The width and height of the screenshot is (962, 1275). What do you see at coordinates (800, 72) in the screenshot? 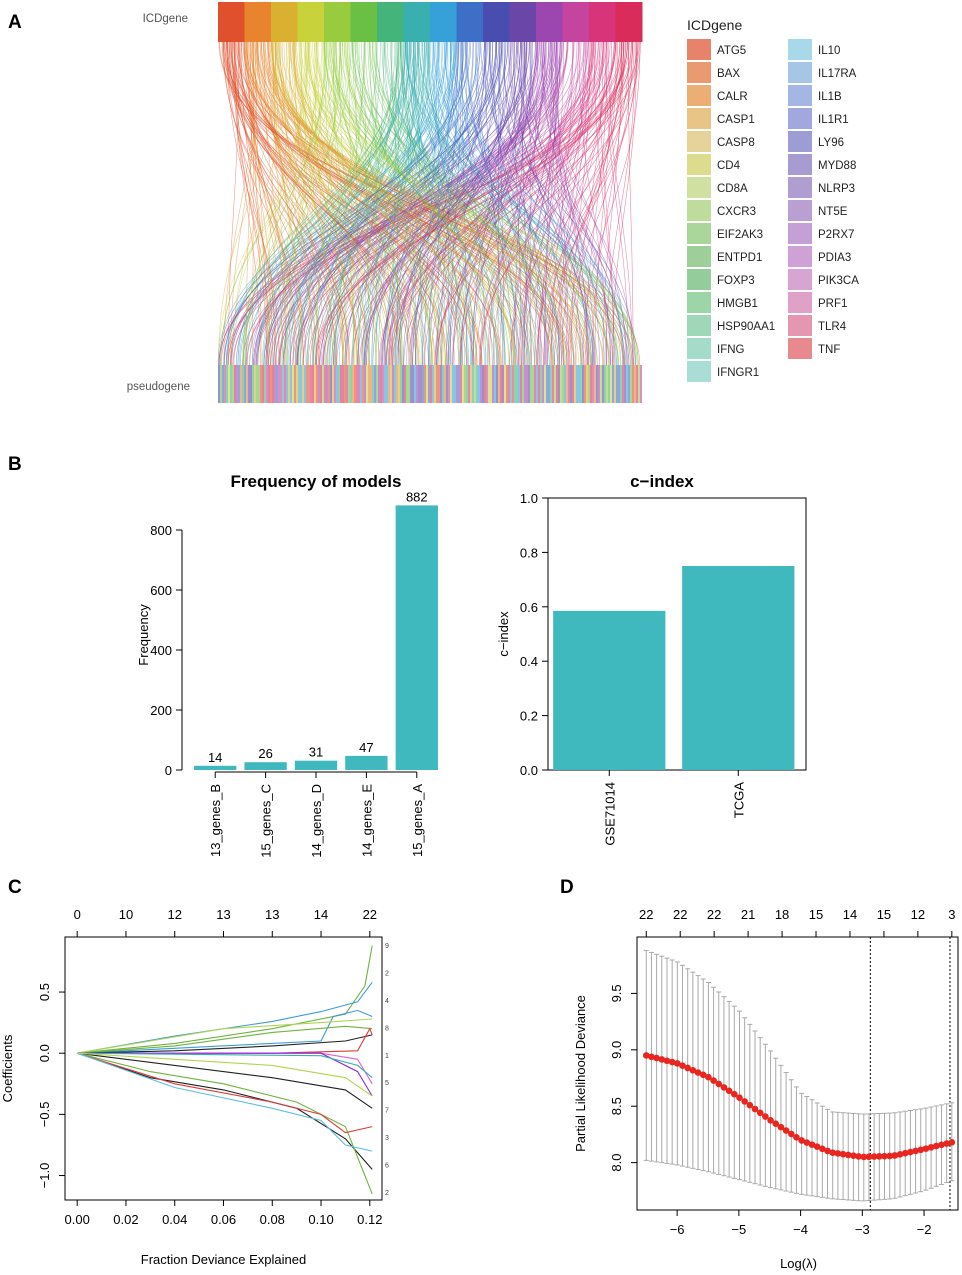
I see `legend-swatch-il17ra` at bounding box center [800, 72].